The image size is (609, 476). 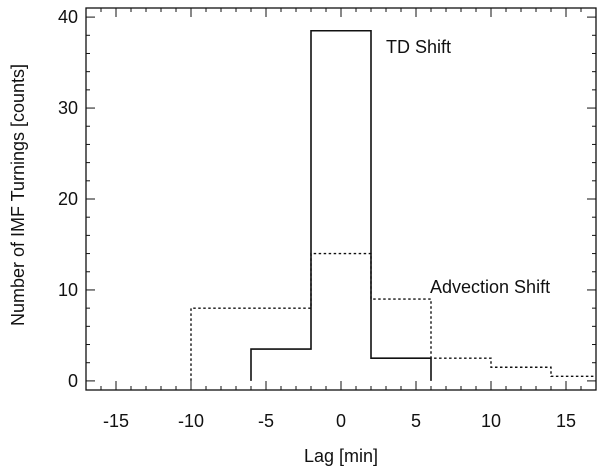 I want to click on x-axis-title: Lag [min], so click(x=341, y=456).